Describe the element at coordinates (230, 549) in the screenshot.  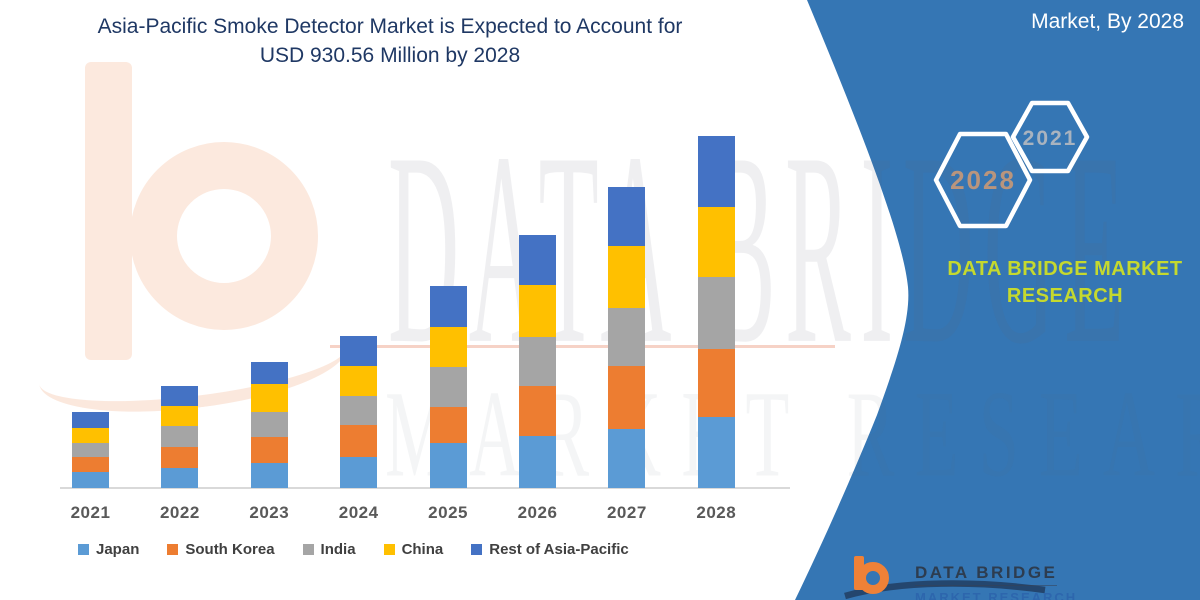
I see `legend-label-south-korea: South Korea` at that location.